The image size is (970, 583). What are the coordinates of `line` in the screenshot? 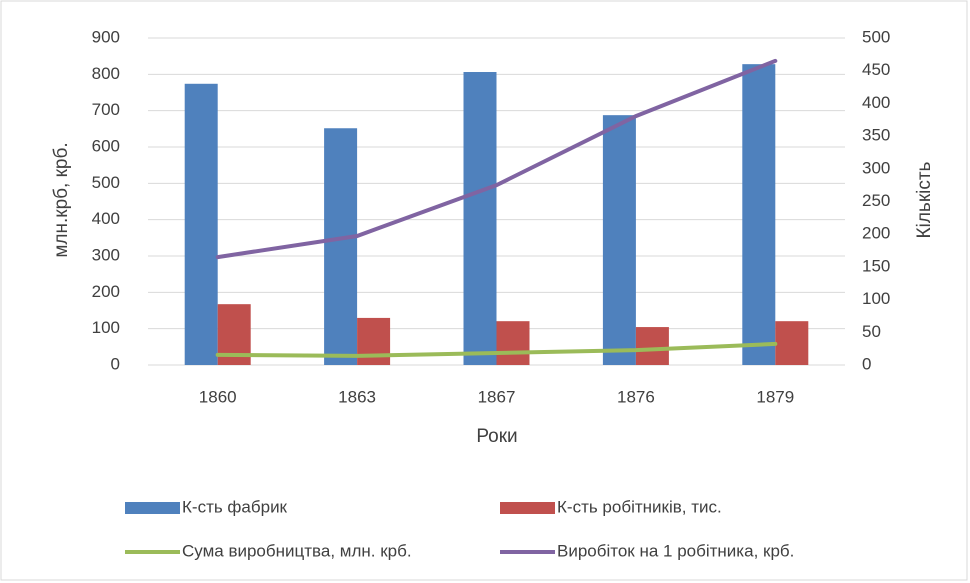 It's located at (496, 349).